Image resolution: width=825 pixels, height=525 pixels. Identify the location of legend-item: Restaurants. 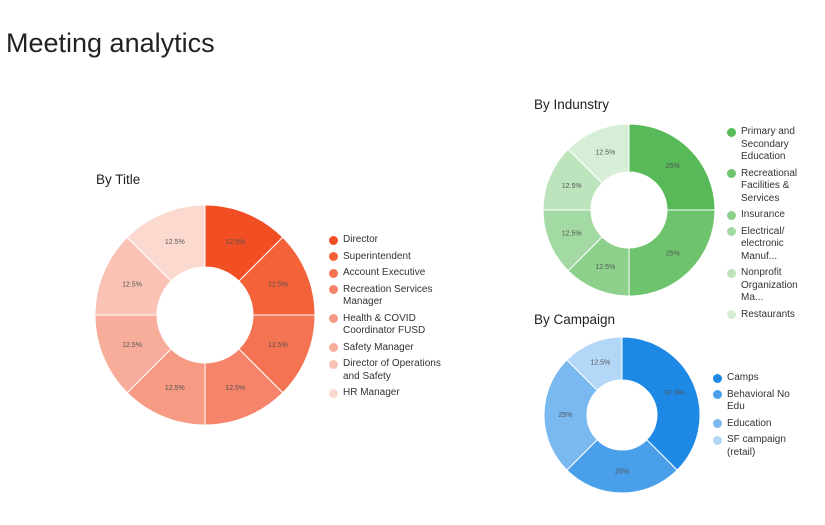
(770, 315).